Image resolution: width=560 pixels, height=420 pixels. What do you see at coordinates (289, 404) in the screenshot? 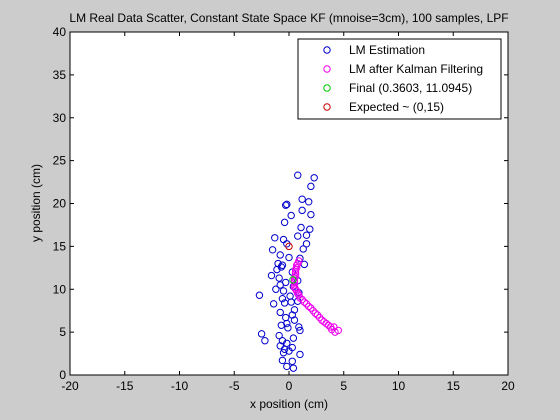
I see `x-axis-label: x position (cm)` at bounding box center [289, 404].